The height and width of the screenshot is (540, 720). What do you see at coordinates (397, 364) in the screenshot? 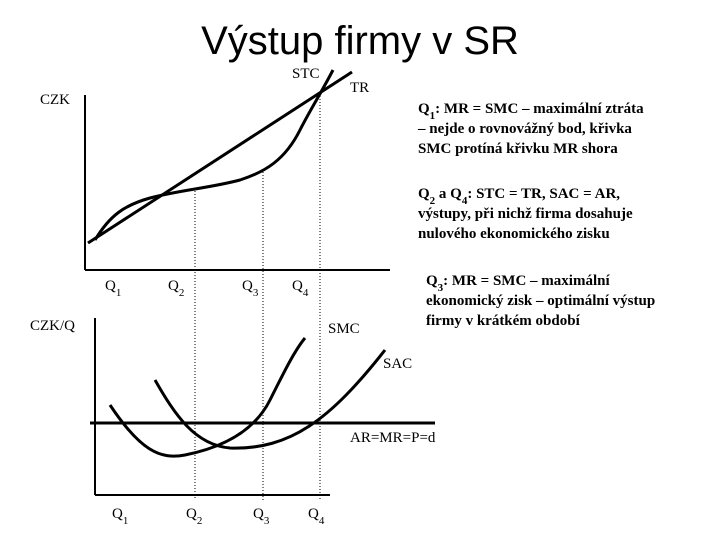
I see `curve-label: SAC` at bounding box center [397, 364].